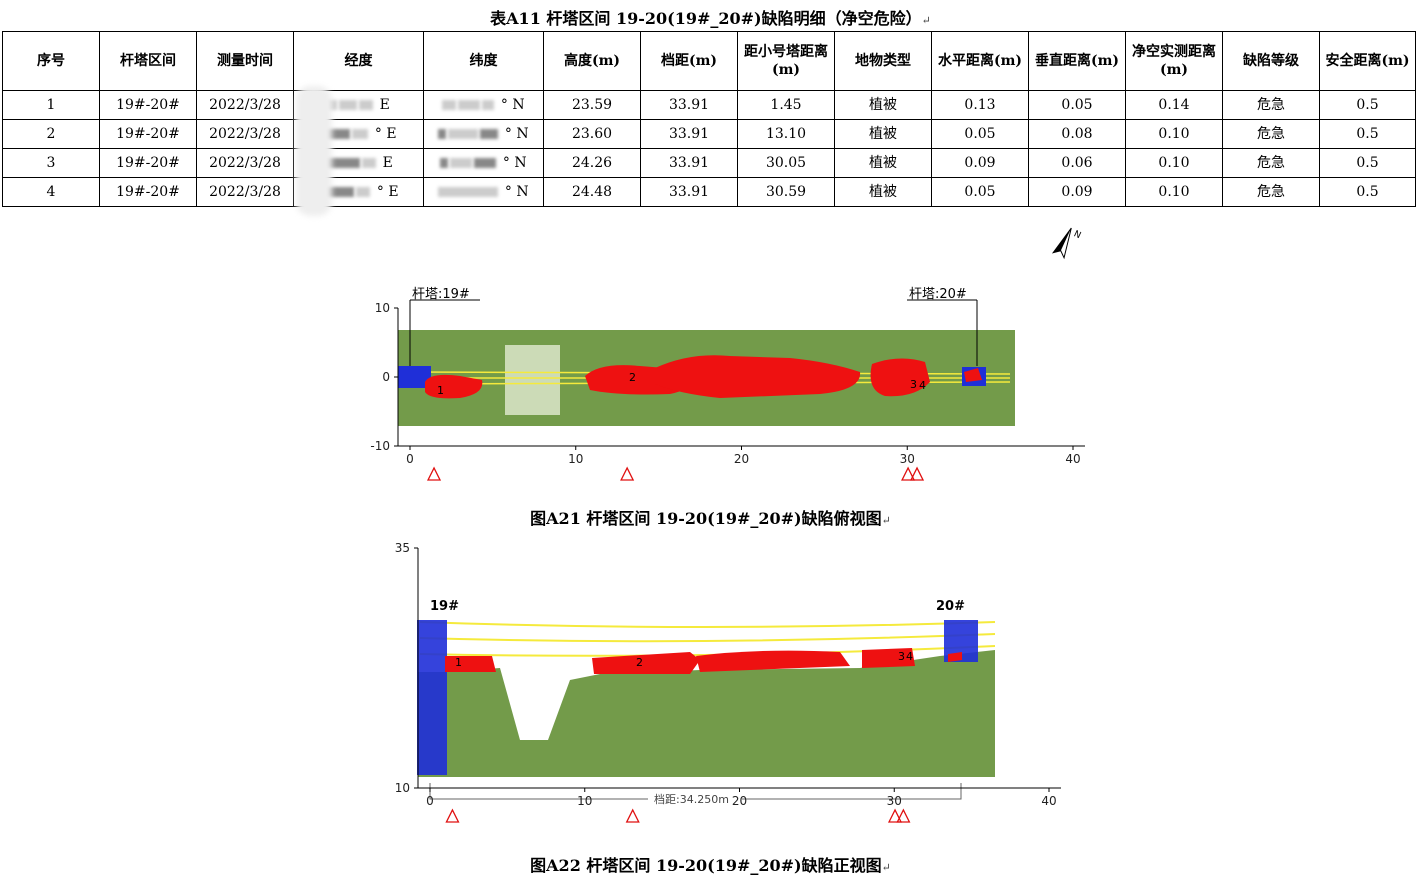 The height and width of the screenshot is (878, 1421). I want to click on y-tick-label: 0, so click(386, 377).